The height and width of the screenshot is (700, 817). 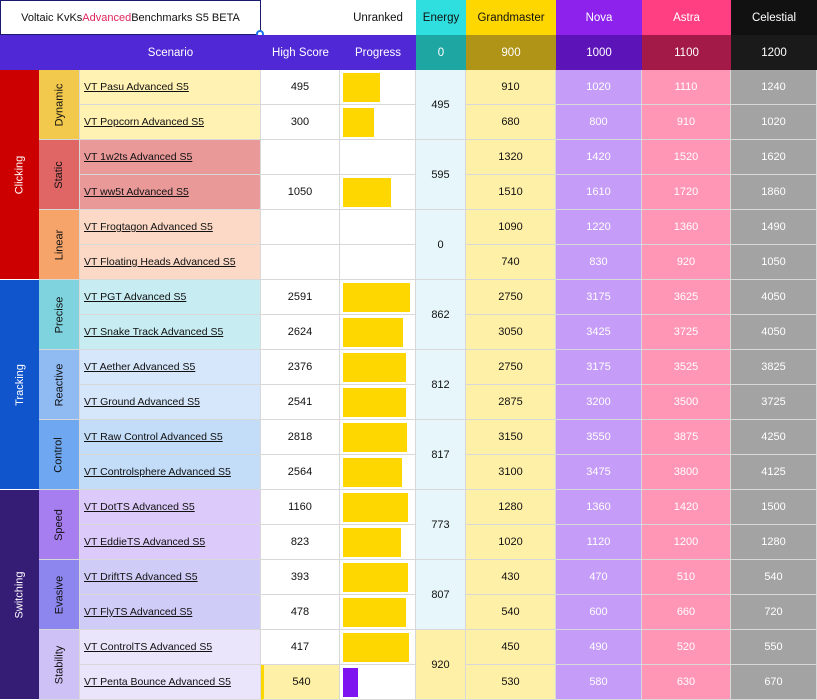 What do you see at coordinates (157, 472) in the screenshot?
I see `scenario-link: VT Controlsphere Advanced S5` at bounding box center [157, 472].